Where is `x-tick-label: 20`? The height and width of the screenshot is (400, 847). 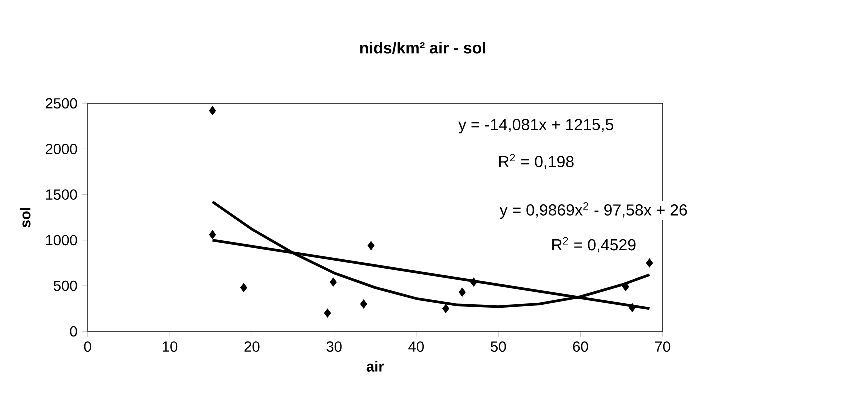 x-tick-label: 20 is located at coordinates (252, 347).